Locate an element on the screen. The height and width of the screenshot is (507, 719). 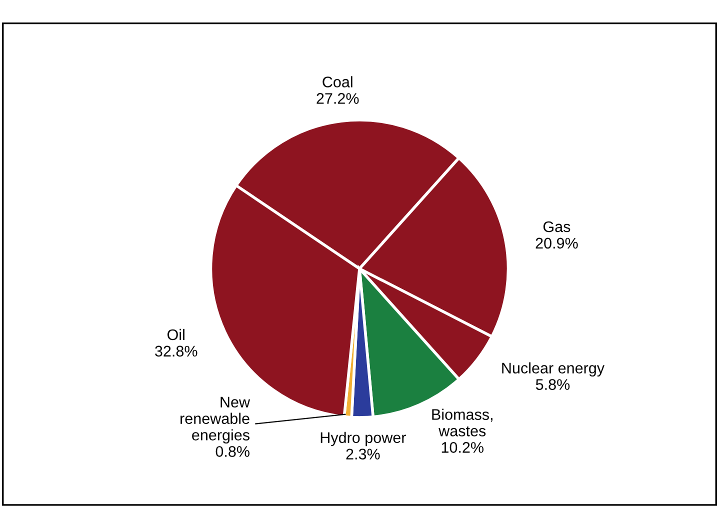
slice-label: New renewable energies is located at coordinates (215, 420).